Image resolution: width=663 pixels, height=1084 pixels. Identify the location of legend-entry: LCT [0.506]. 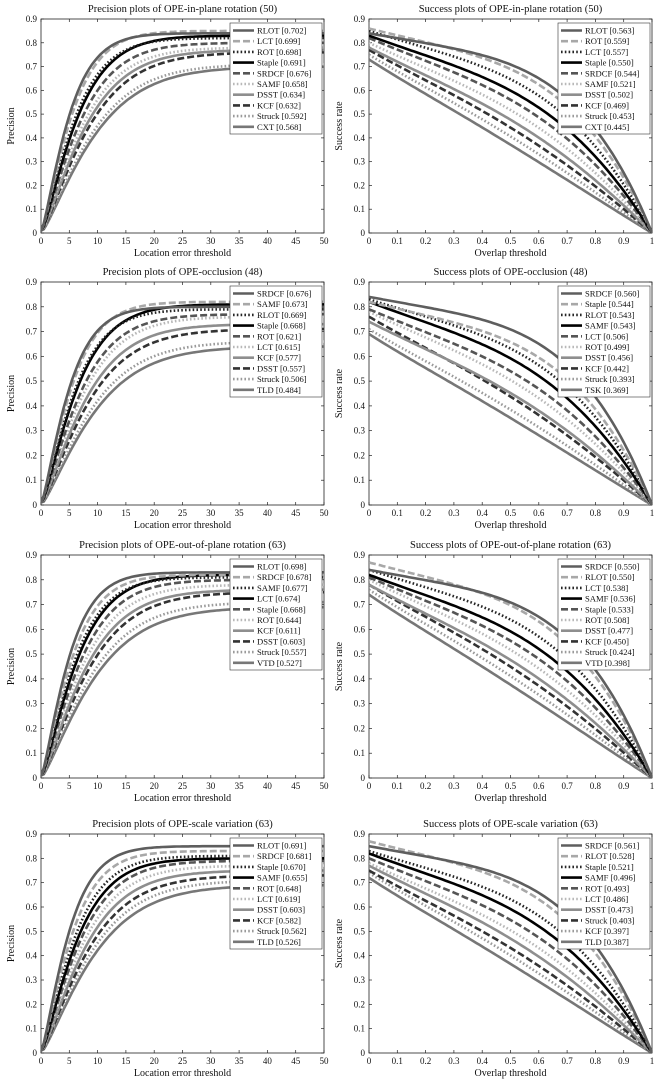
(606, 336).